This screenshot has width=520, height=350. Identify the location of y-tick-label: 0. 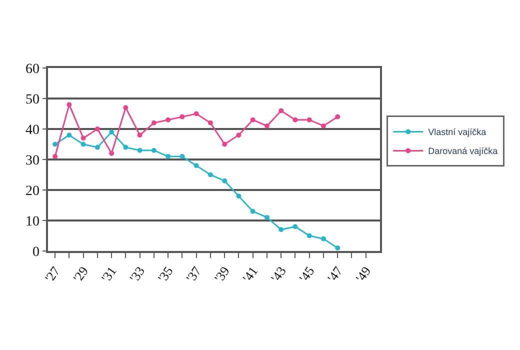
(36, 252).